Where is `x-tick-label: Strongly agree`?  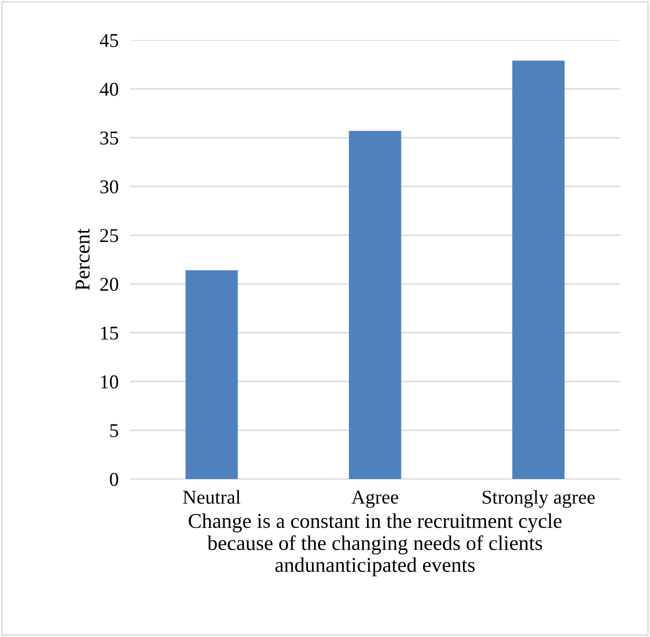 x-tick-label: Strongly agree is located at coordinates (538, 499).